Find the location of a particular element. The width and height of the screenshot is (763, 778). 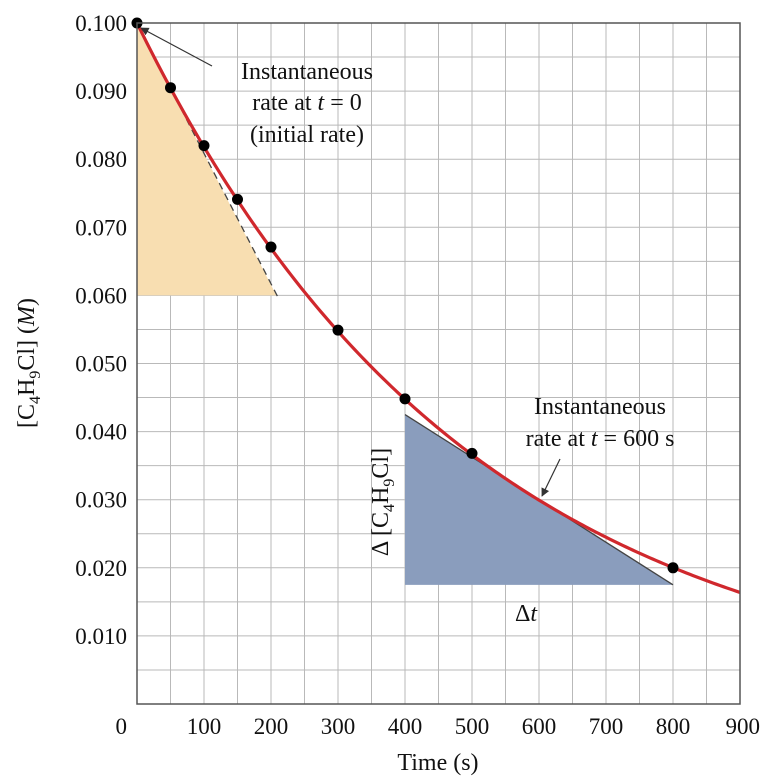

x-tick-labels: 0 100 200 300 400 500 600 700 800 900 is located at coordinates (438, 726).